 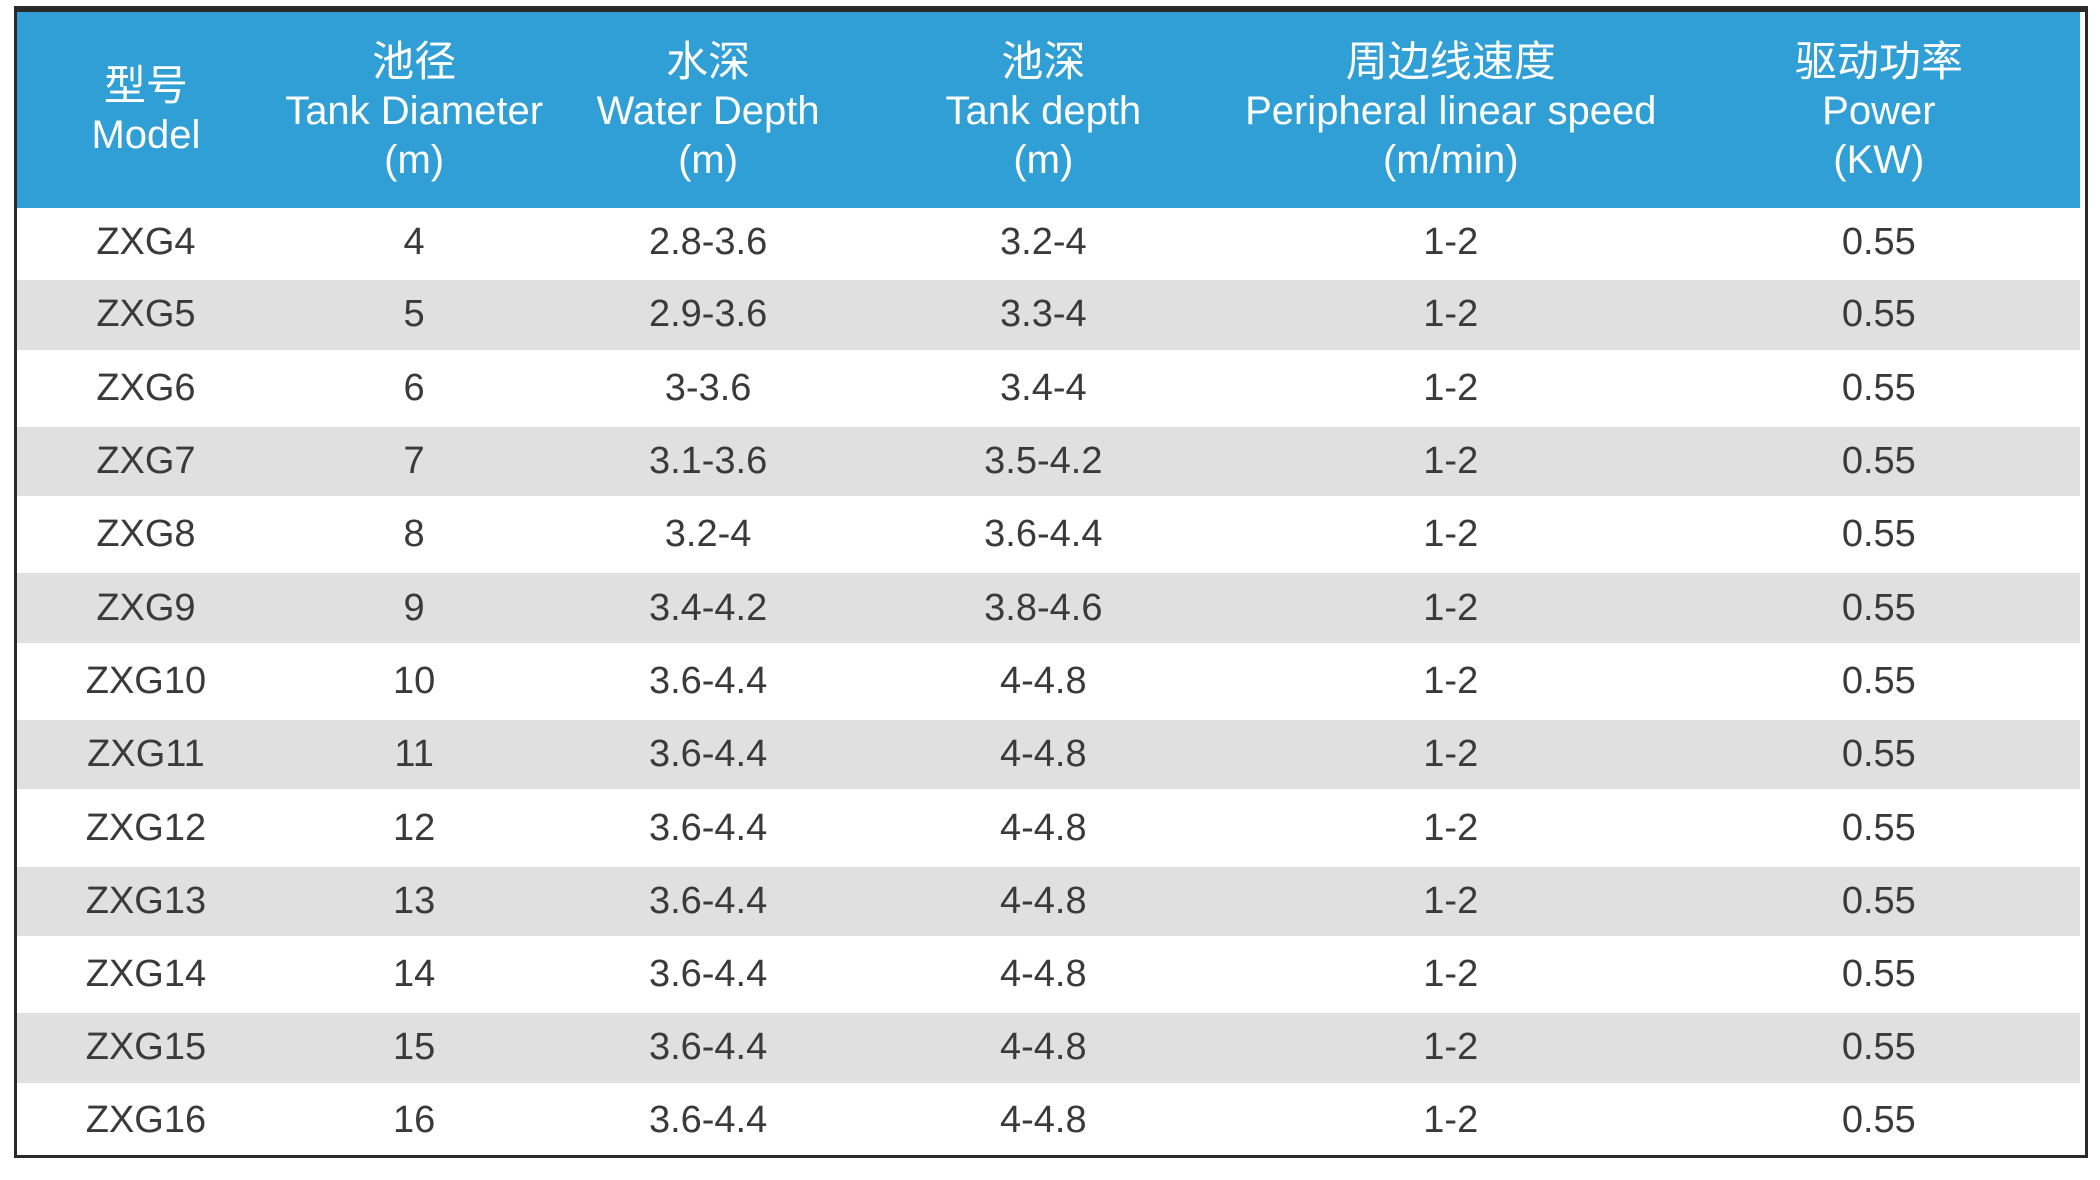 I want to click on column-header-tank-depth-unit: (m), so click(x=1043, y=159).